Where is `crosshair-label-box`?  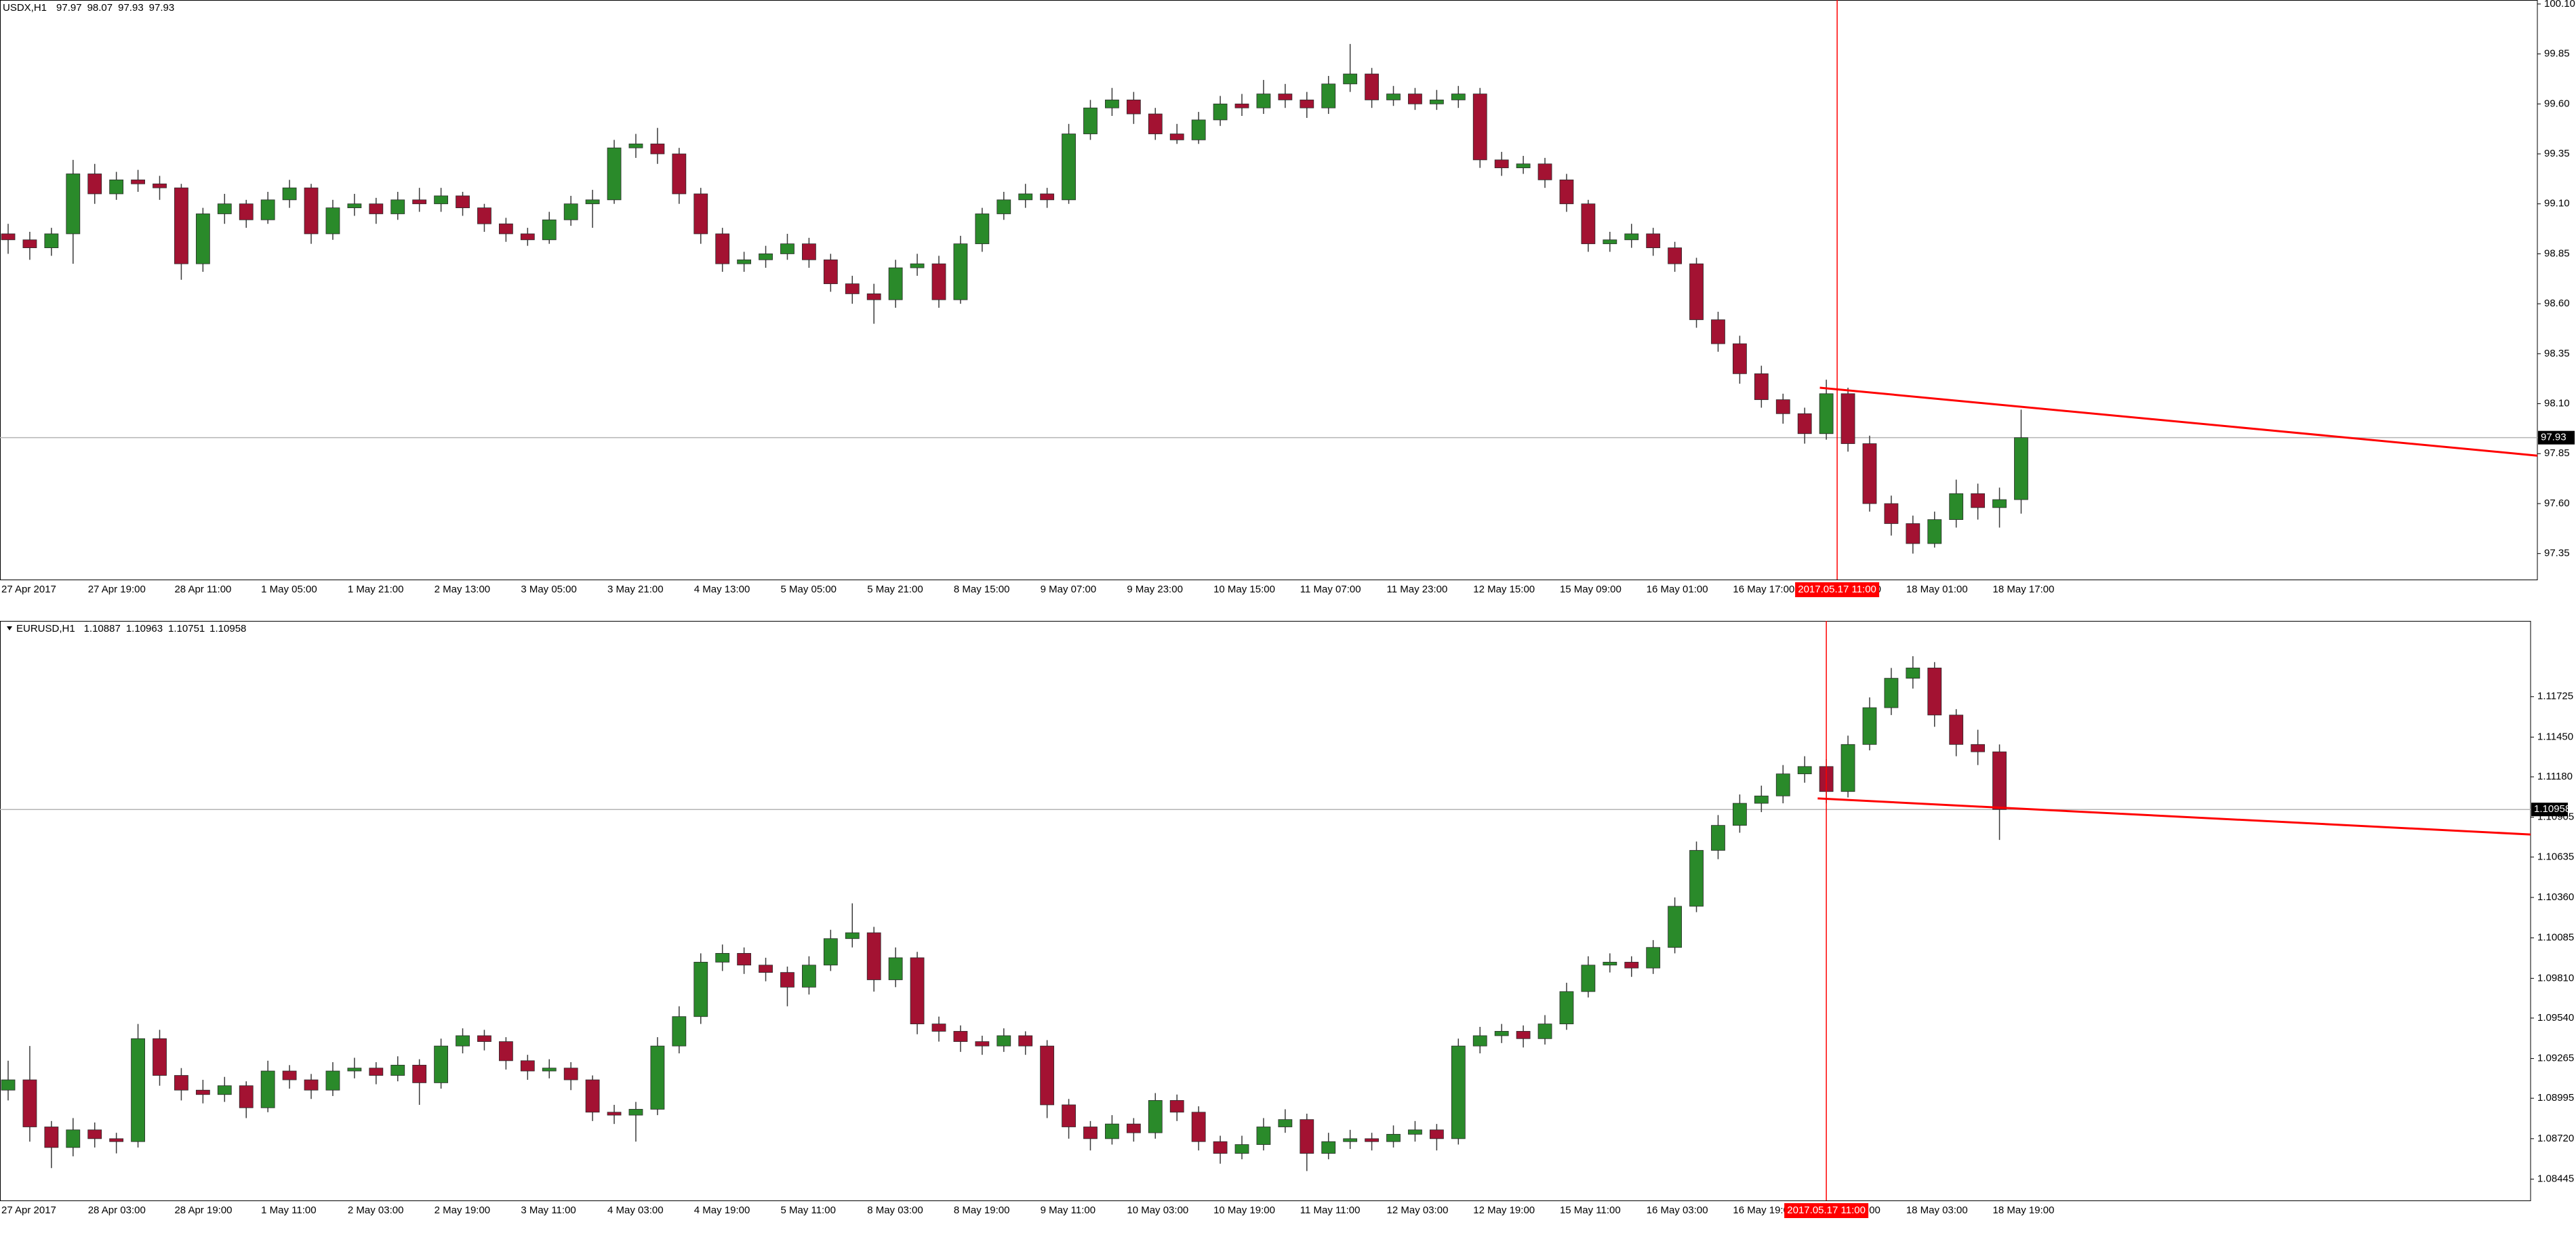
crosshair-label-box is located at coordinates (1837, 589).